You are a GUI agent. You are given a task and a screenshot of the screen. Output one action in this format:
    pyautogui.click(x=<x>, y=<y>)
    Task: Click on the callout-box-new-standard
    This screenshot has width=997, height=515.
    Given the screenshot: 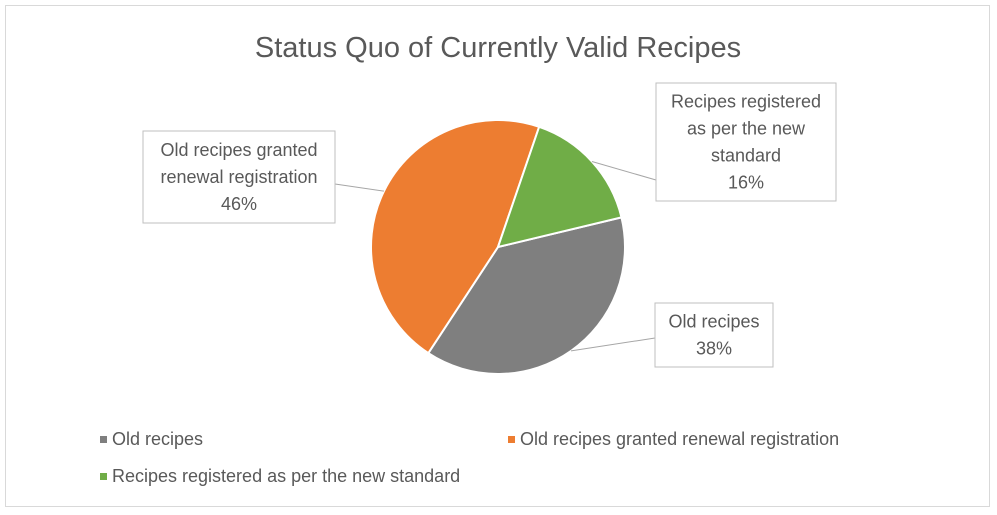 What is the action you would take?
    pyautogui.click(x=746, y=142)
    